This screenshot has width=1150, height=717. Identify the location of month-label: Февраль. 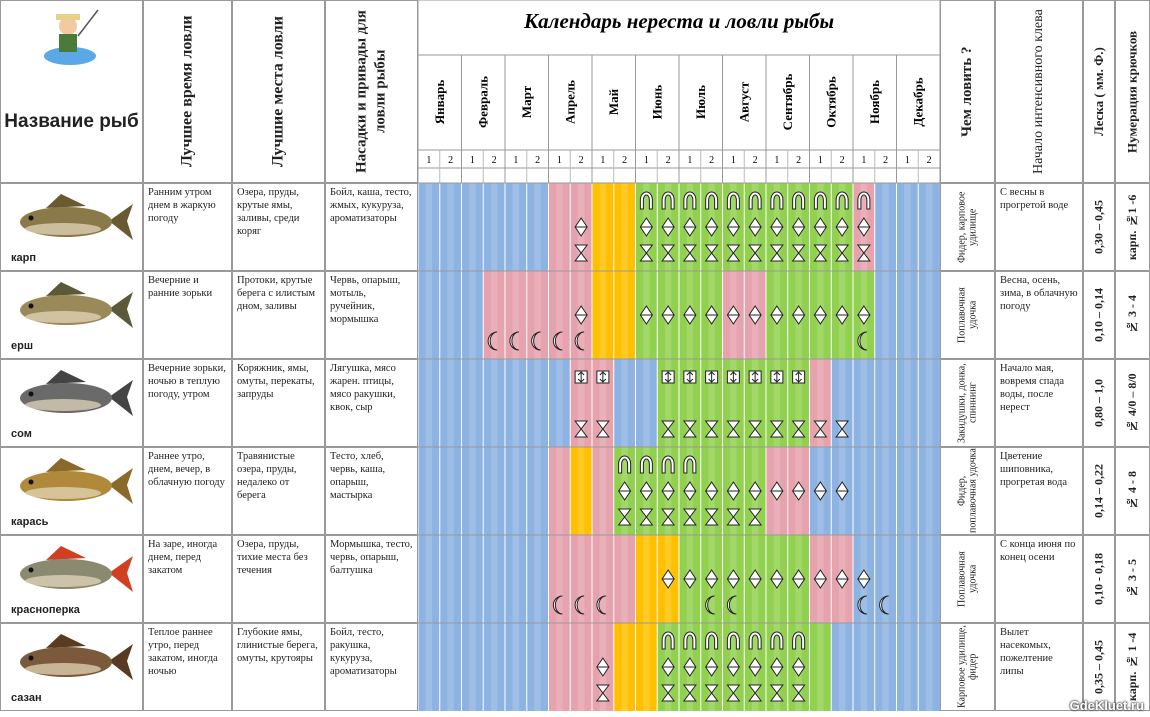
(482, 102).